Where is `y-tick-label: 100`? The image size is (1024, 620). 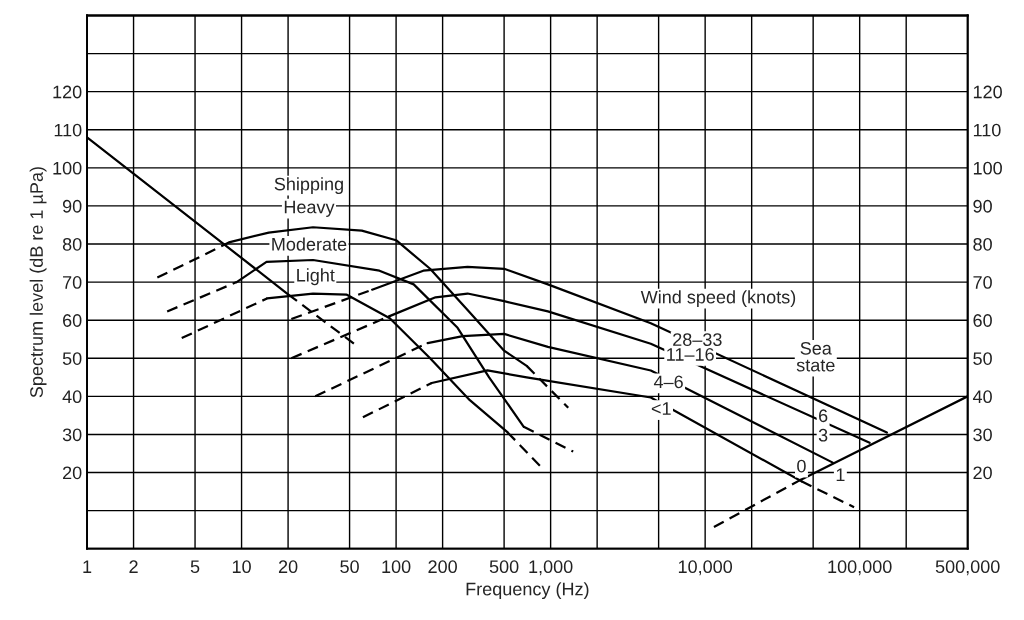
y-tick-label: 100 is located at coordinates (67, 168).